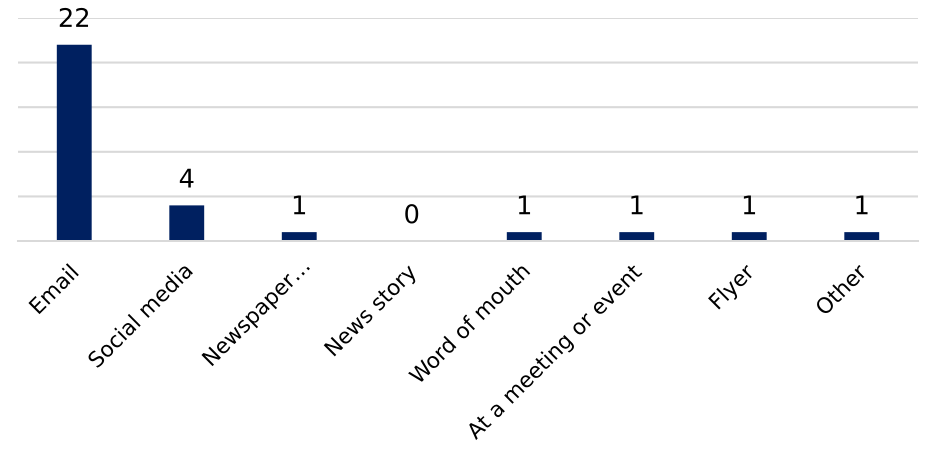  Describe the element at coordinates (74, 17) in the screenshot. I see `data-label: 22` at that location.